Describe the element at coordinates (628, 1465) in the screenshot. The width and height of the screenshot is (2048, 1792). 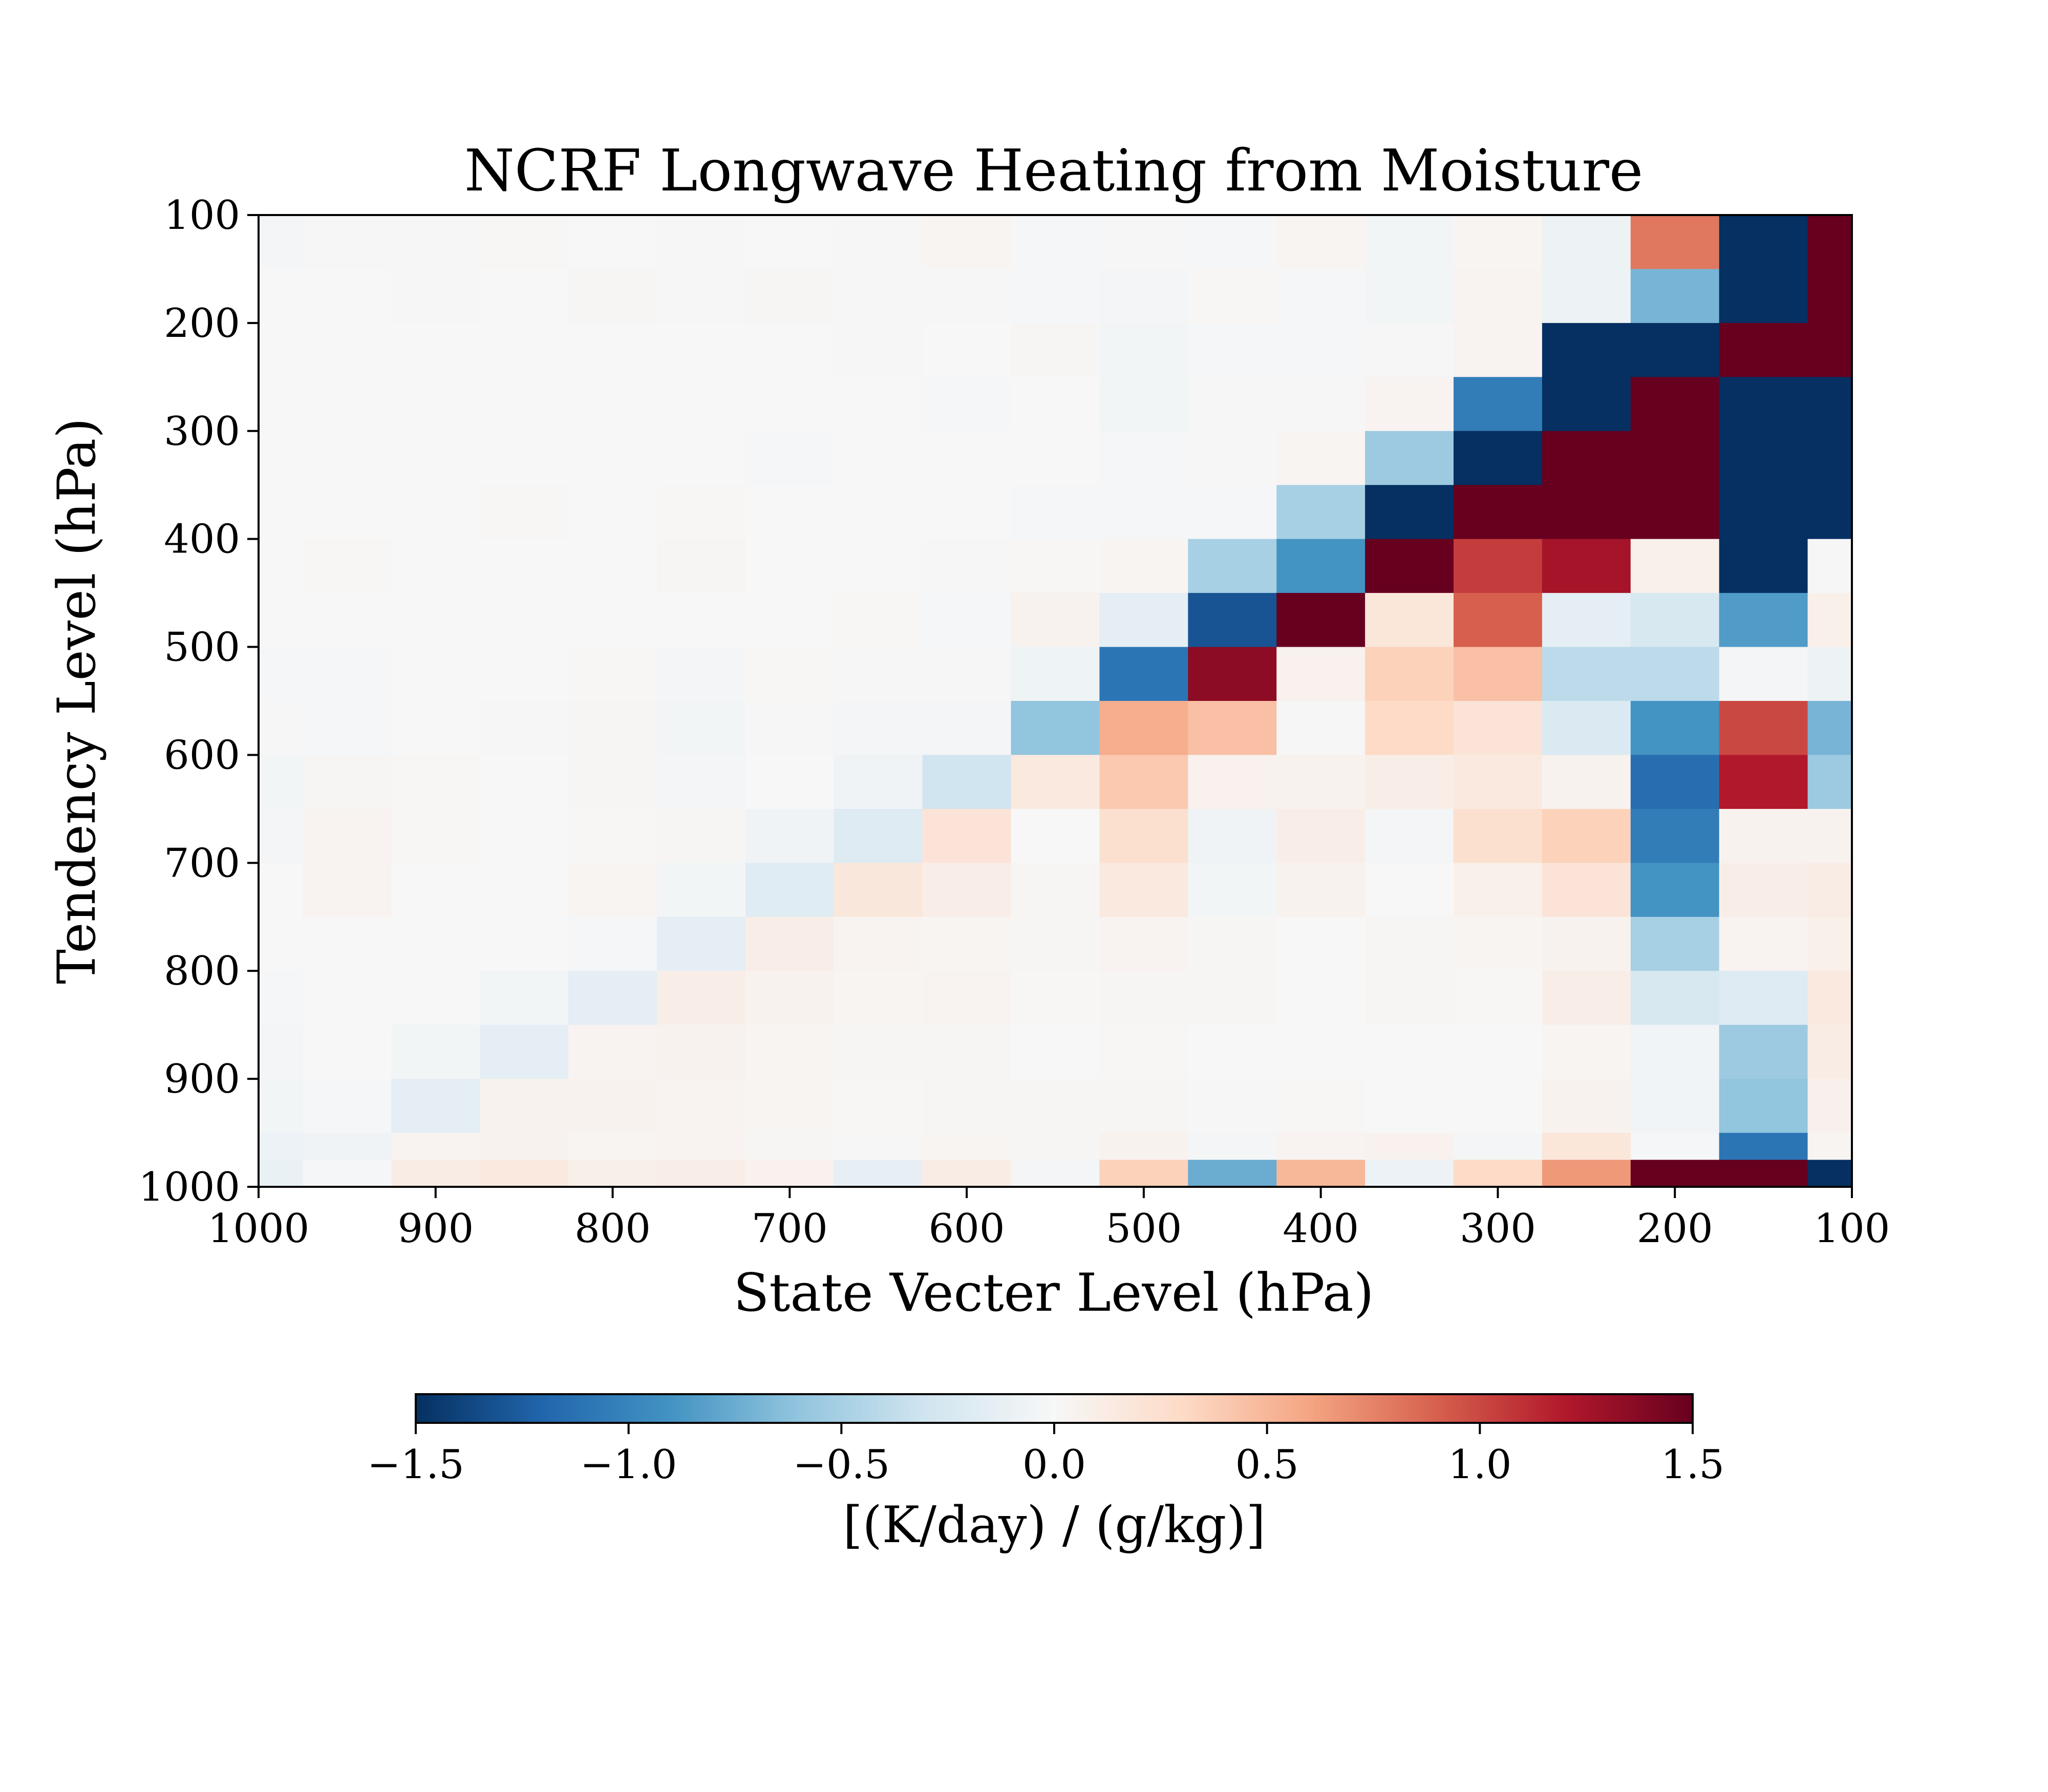
I see `colorbar-tick-label: −1.0` at that location.